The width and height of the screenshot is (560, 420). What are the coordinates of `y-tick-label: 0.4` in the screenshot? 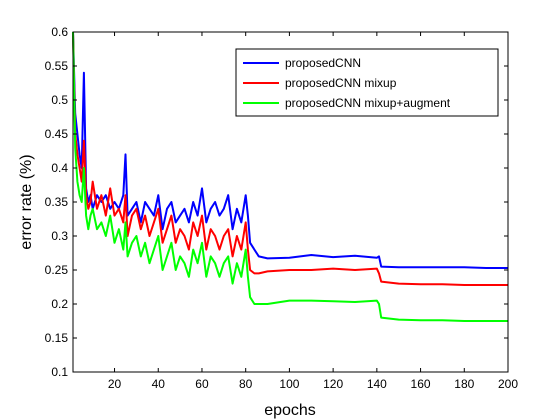 It's located at (59, 168).